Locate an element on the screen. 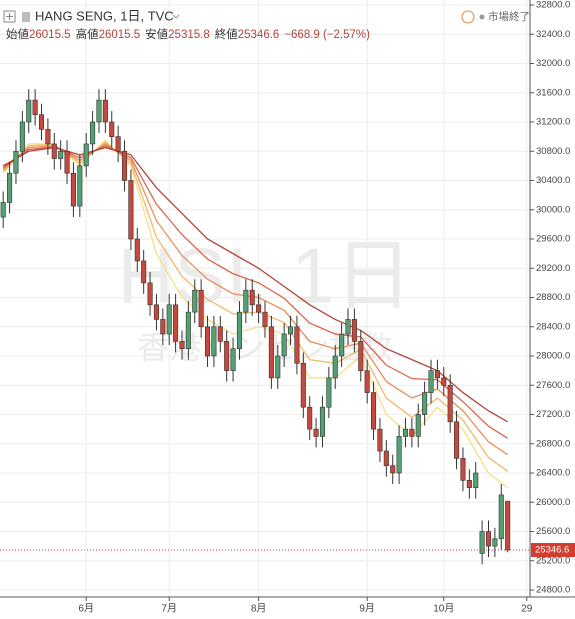 The width and height of the screenshot is (575, 619). x-tick-label: 8月 is located at coordinates (259, 609).